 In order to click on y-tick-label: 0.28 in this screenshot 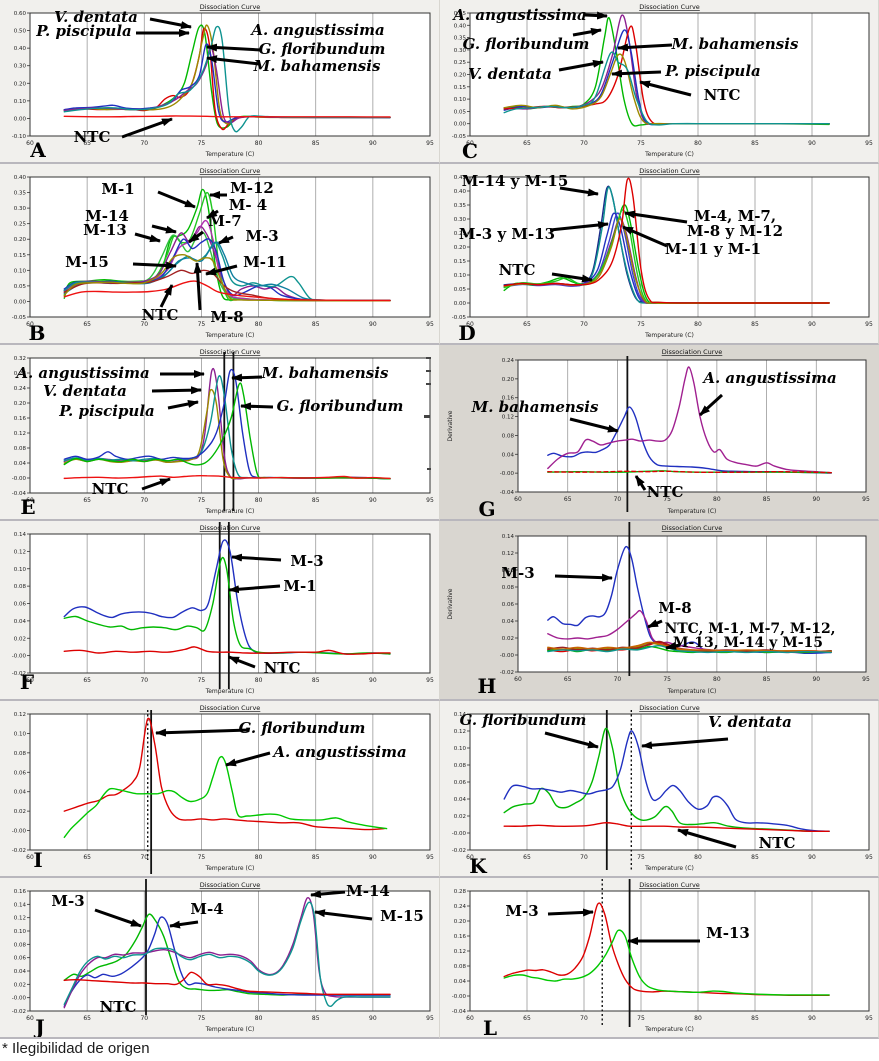, I will do `click(460, 892)`.